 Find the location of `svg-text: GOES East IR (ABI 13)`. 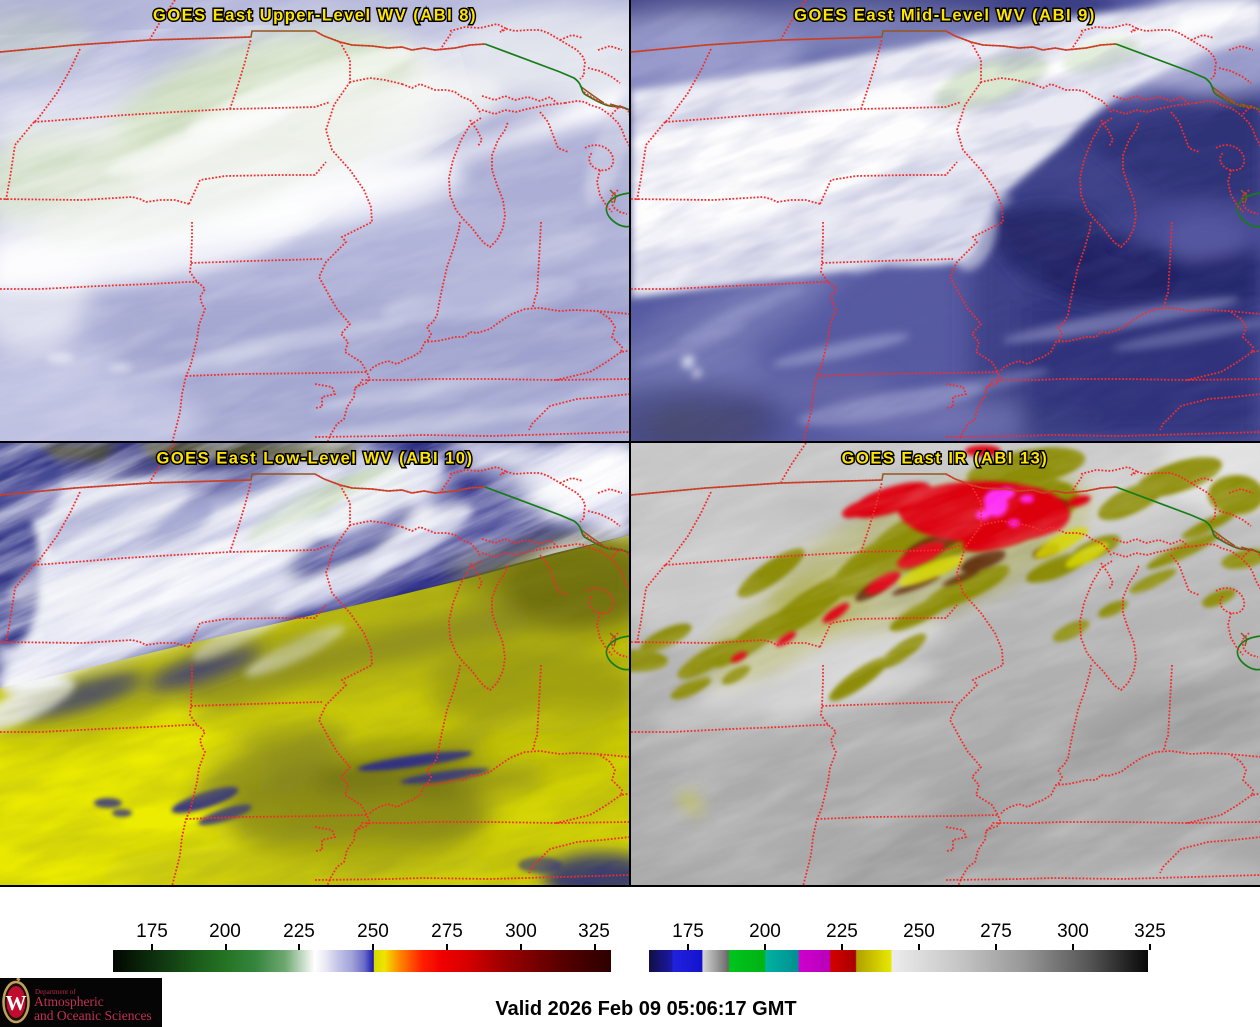

svg-text: GOES East IR (ABI 13) is located at coordinates (945, 459).